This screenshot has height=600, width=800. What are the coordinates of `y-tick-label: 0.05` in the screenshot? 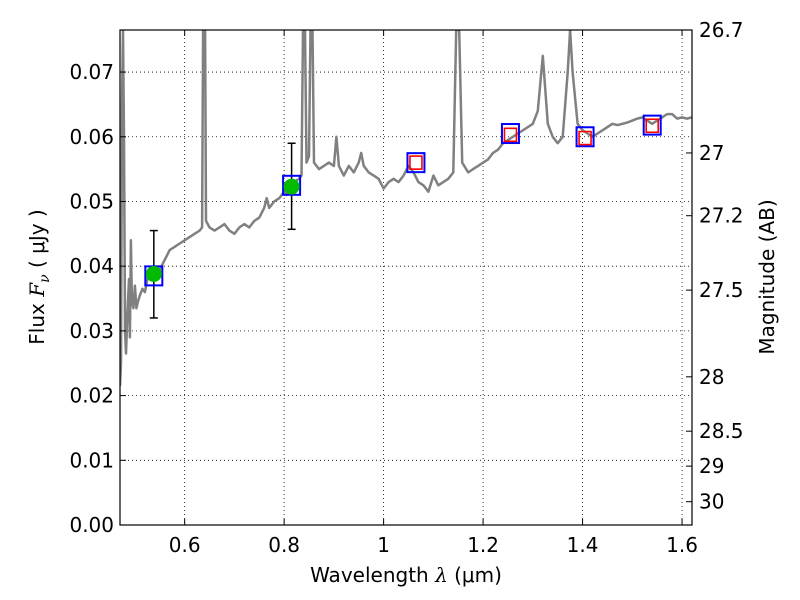 It's located at (91, 201).